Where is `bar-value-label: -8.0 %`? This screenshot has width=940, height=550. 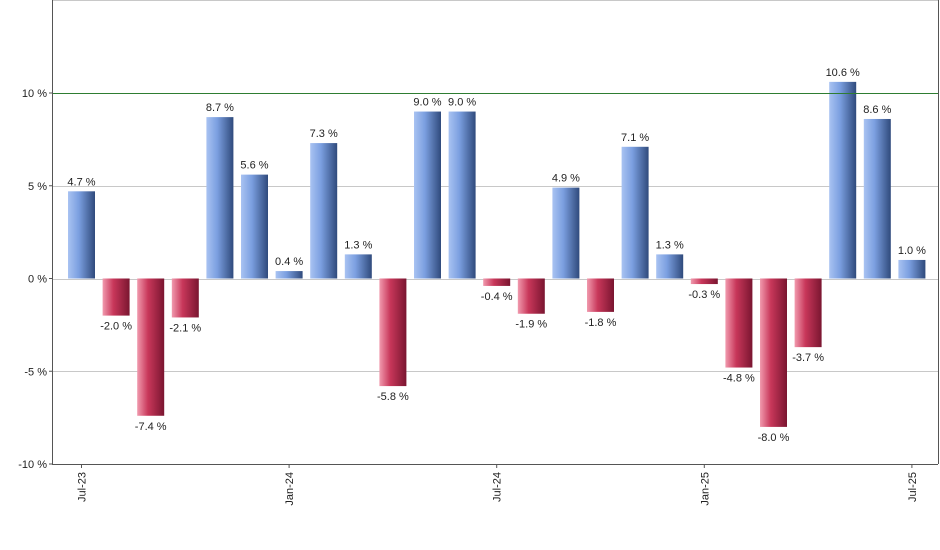 bar-value-label: -8.0 % is located at coordinates (774, 438).